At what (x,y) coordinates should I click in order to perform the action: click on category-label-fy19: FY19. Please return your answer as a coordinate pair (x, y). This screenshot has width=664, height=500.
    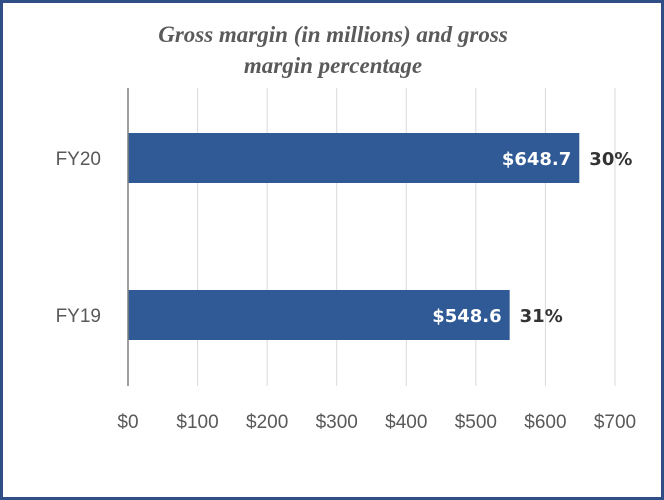
    Looking at the image, I should click on (78, 316).